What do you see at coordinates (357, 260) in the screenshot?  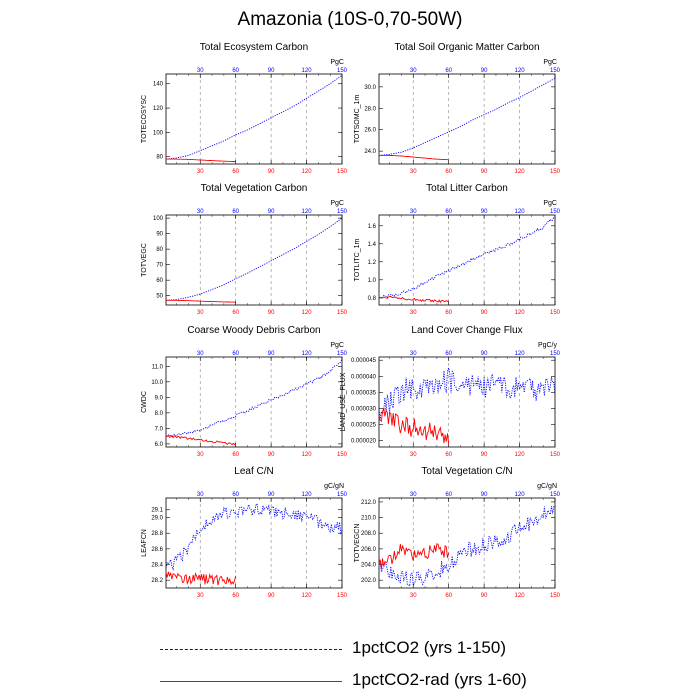 I see `y-axis-label: TOTLITC_1m` at bounding box center [357, 260].